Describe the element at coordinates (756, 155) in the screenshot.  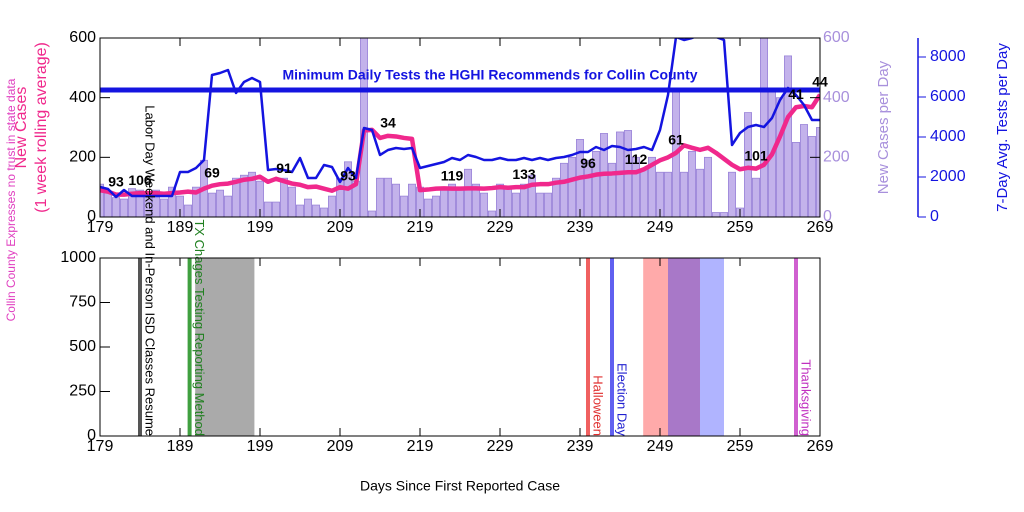
I see `annotation: 101` at that location.